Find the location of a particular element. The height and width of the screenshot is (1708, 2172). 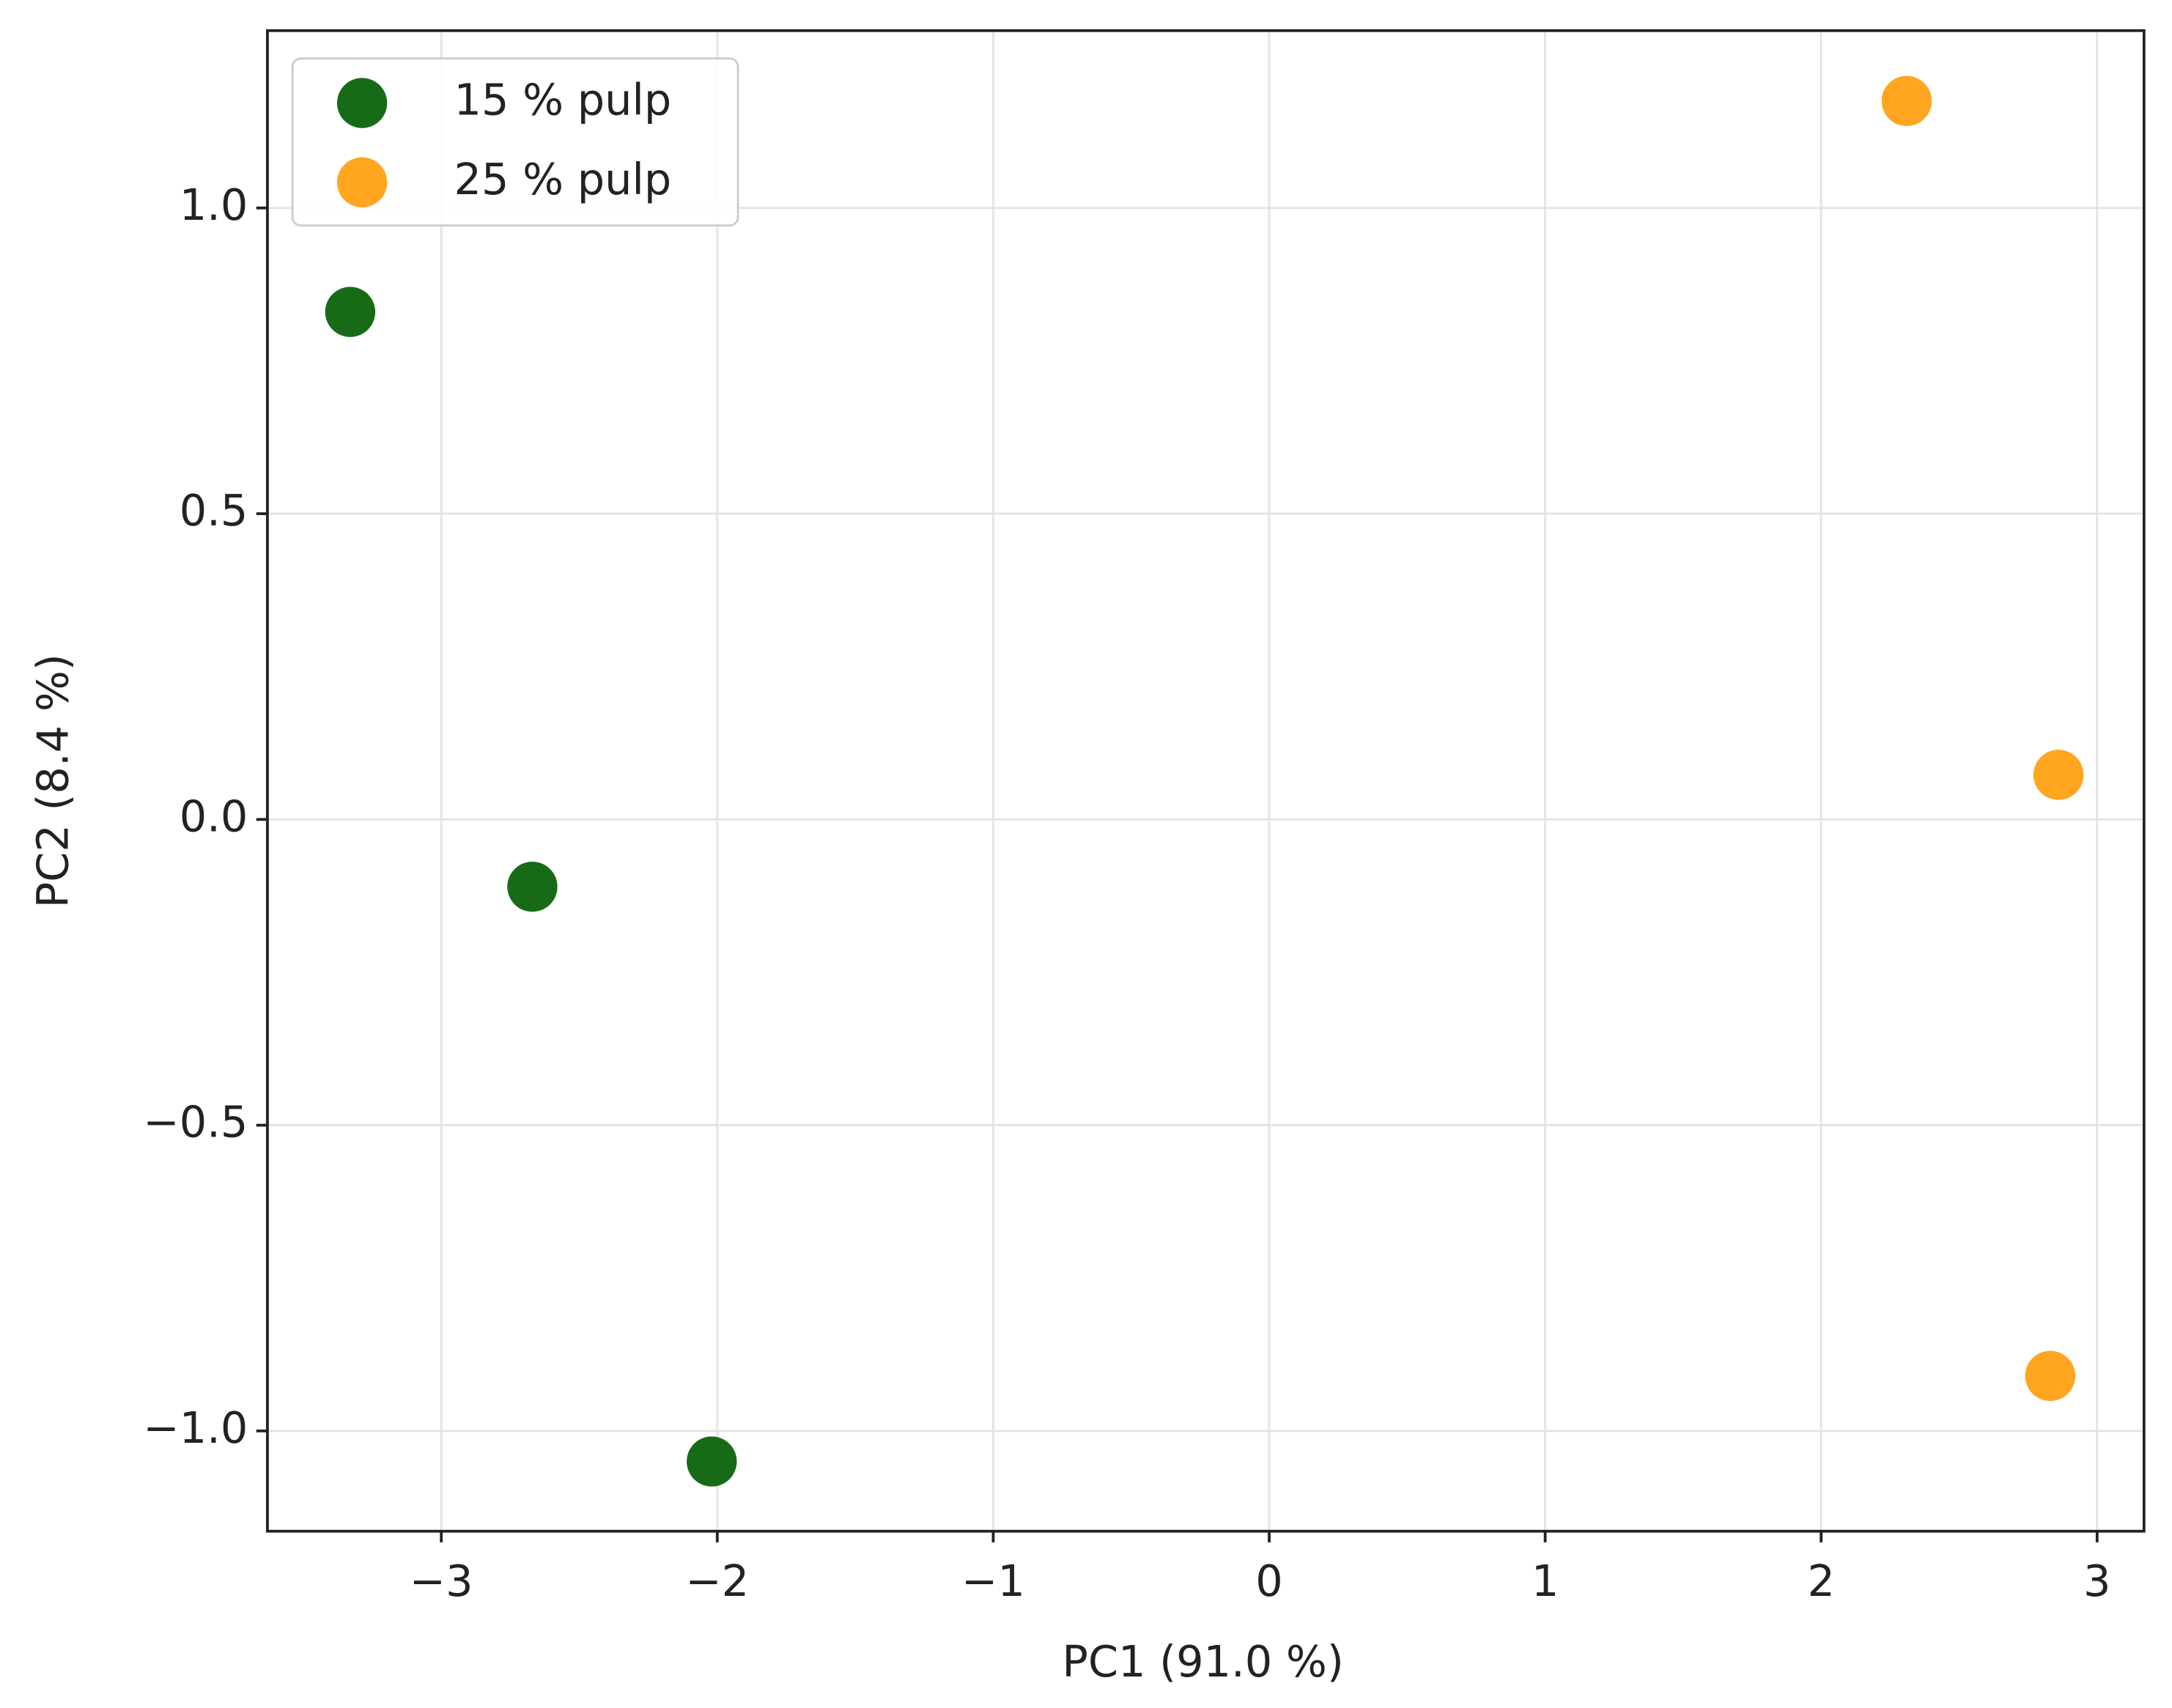

legend-box is located at coordinates (515, 142).